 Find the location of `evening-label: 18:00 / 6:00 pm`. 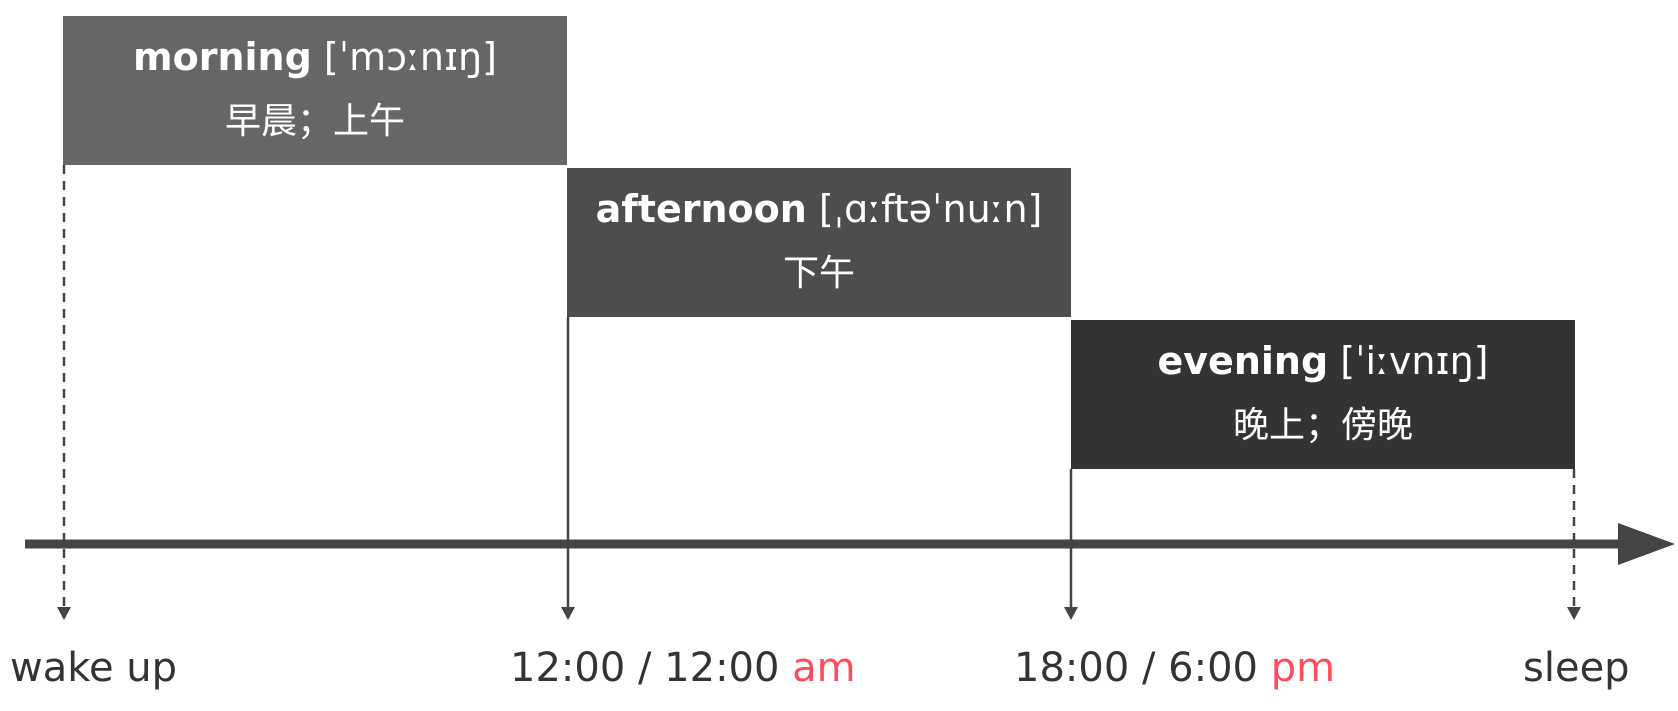

evening-label: 18:00 / 6:00 pm is located at coordinates (1174, 668).